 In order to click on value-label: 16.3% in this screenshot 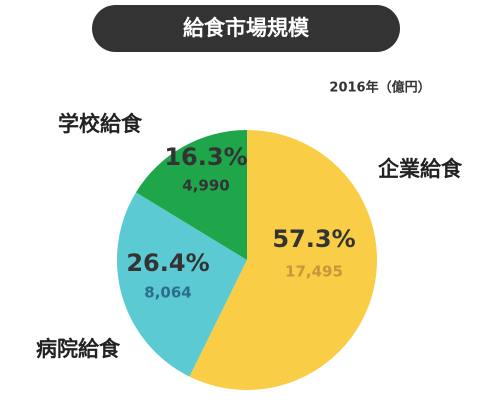, I will do `click(205, 157)`.